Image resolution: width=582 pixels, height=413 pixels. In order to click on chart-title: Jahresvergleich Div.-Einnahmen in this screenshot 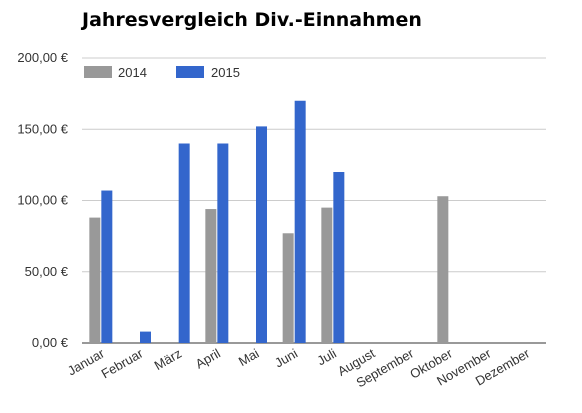, I will do `click(252, 20)`.